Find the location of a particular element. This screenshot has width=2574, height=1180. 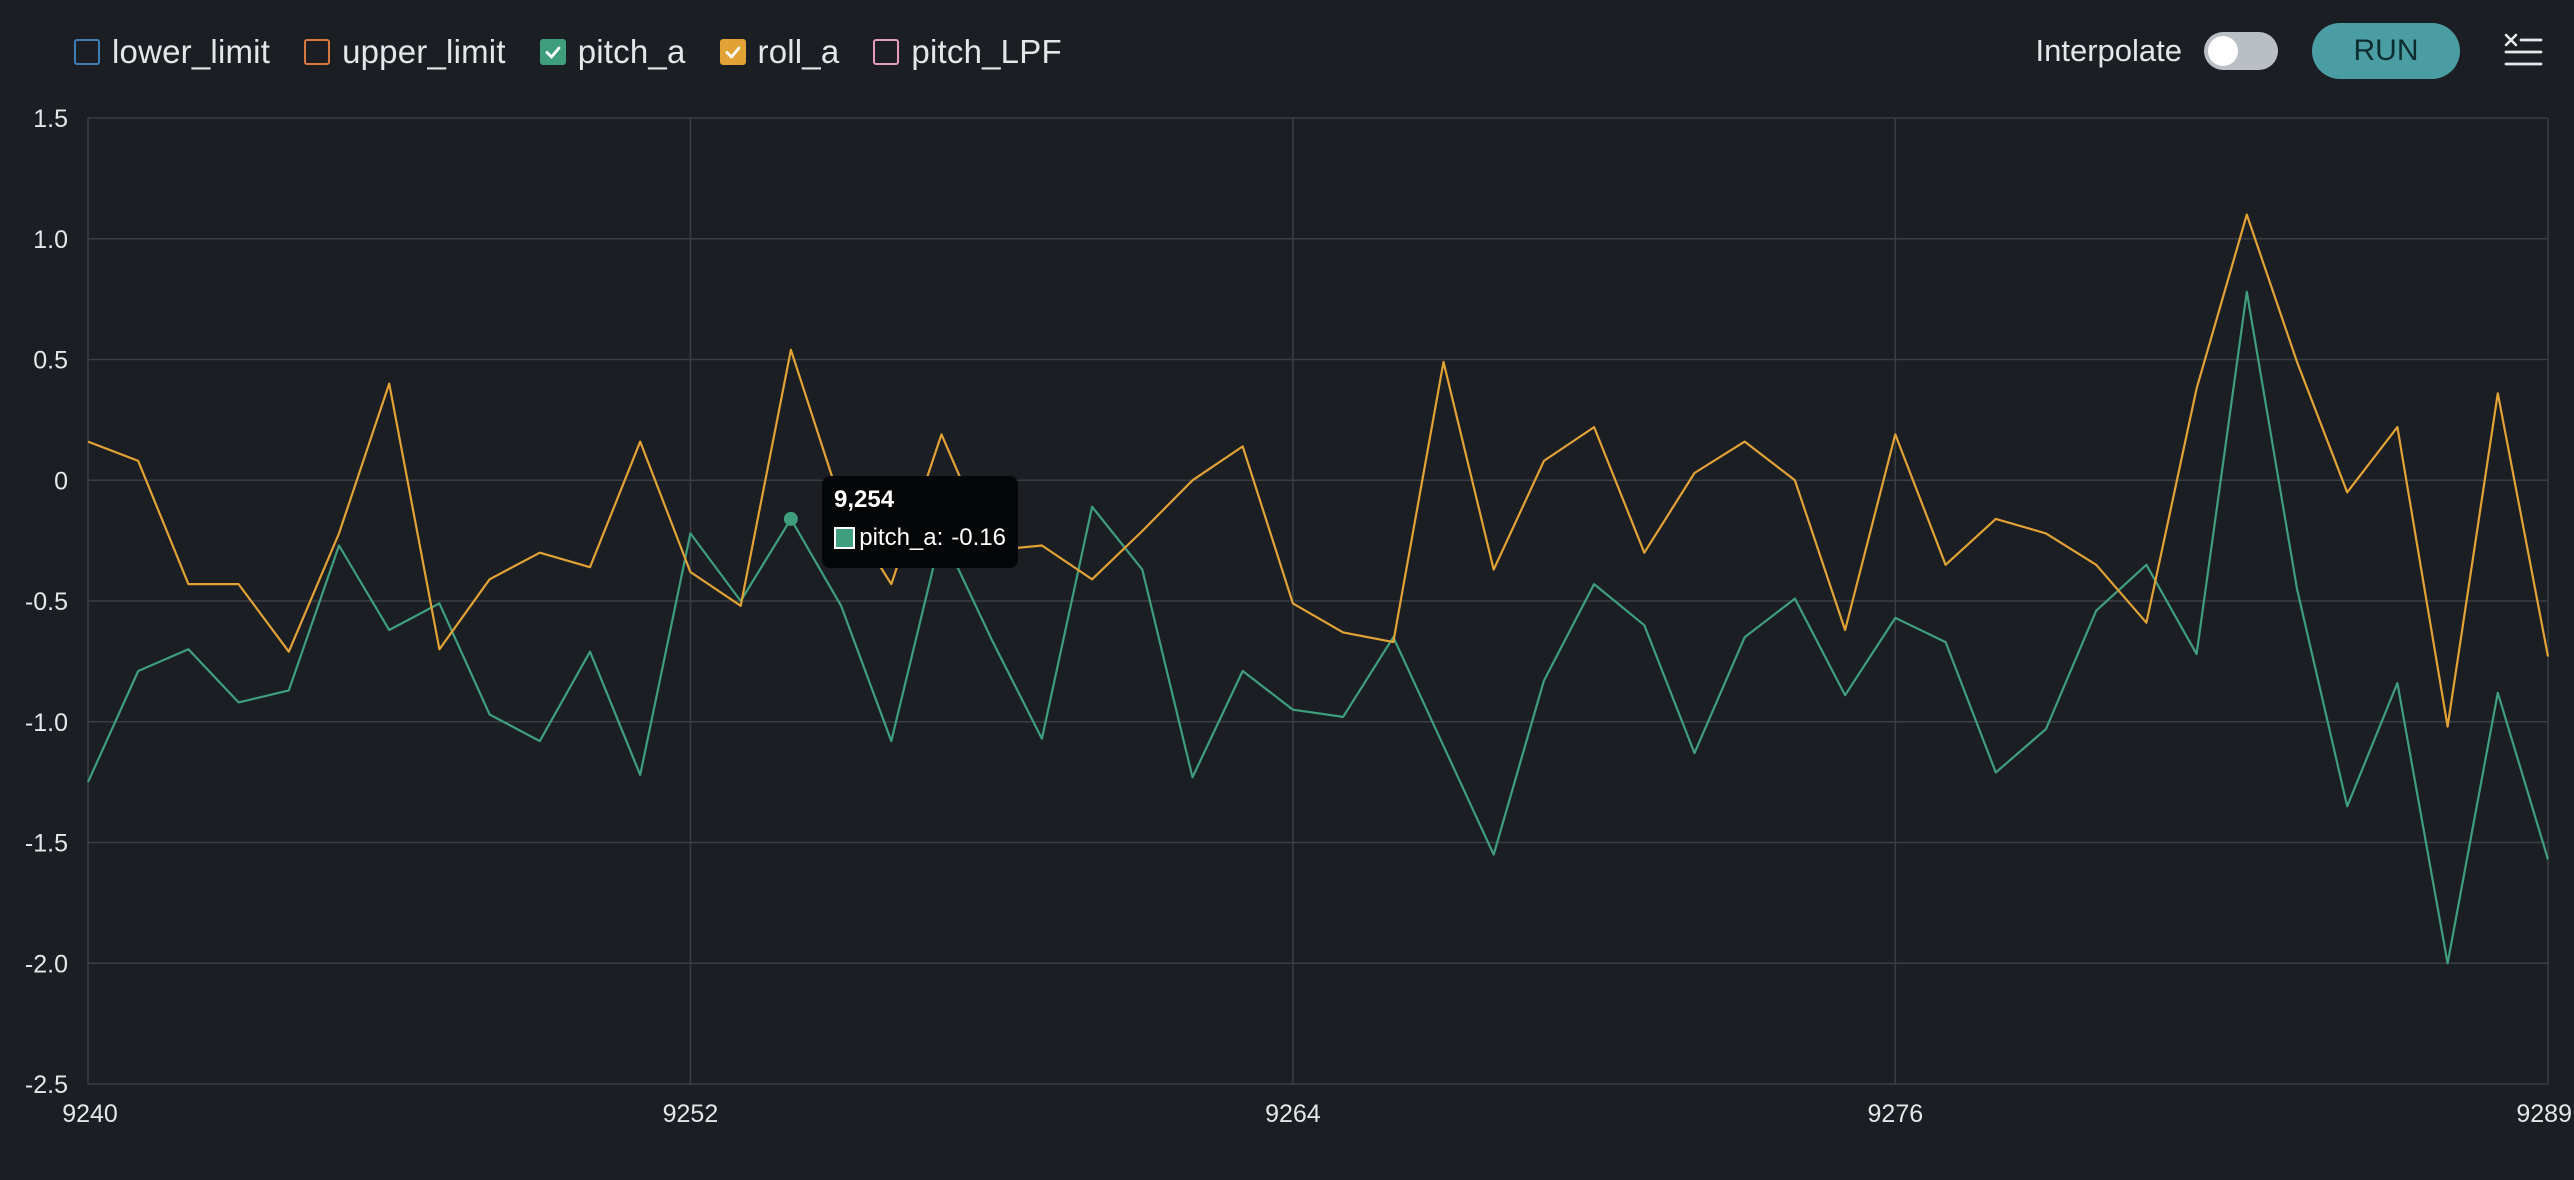

legend-item-pitch-lpf: pitch_LPF is located at coordinates (967, 52).